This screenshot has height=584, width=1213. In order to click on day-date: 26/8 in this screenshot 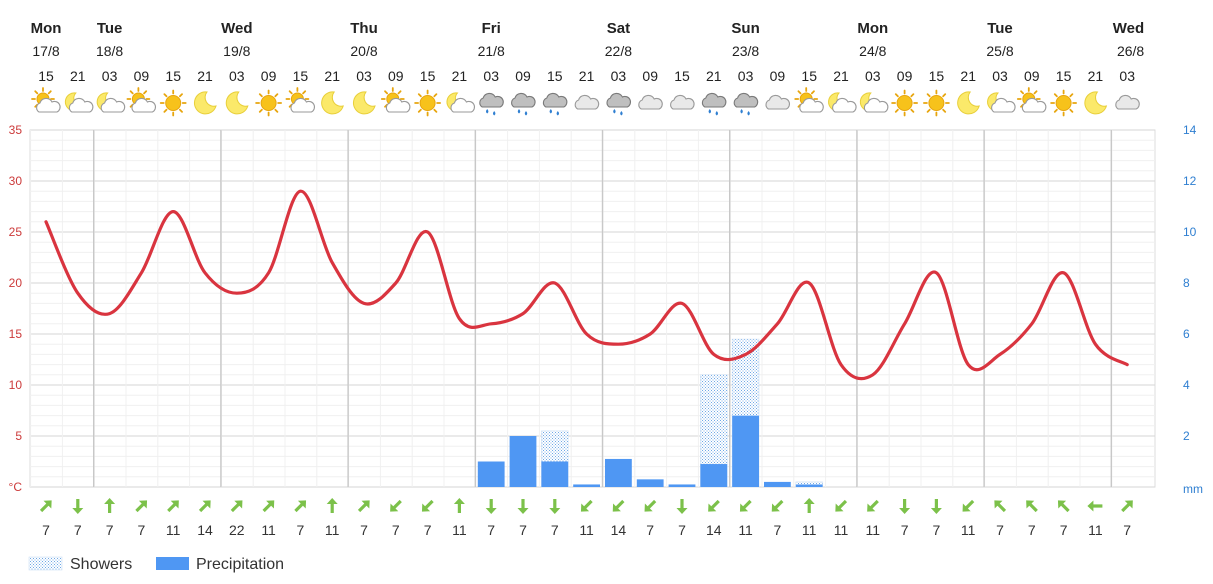, I will do `click(1130, 51)`.